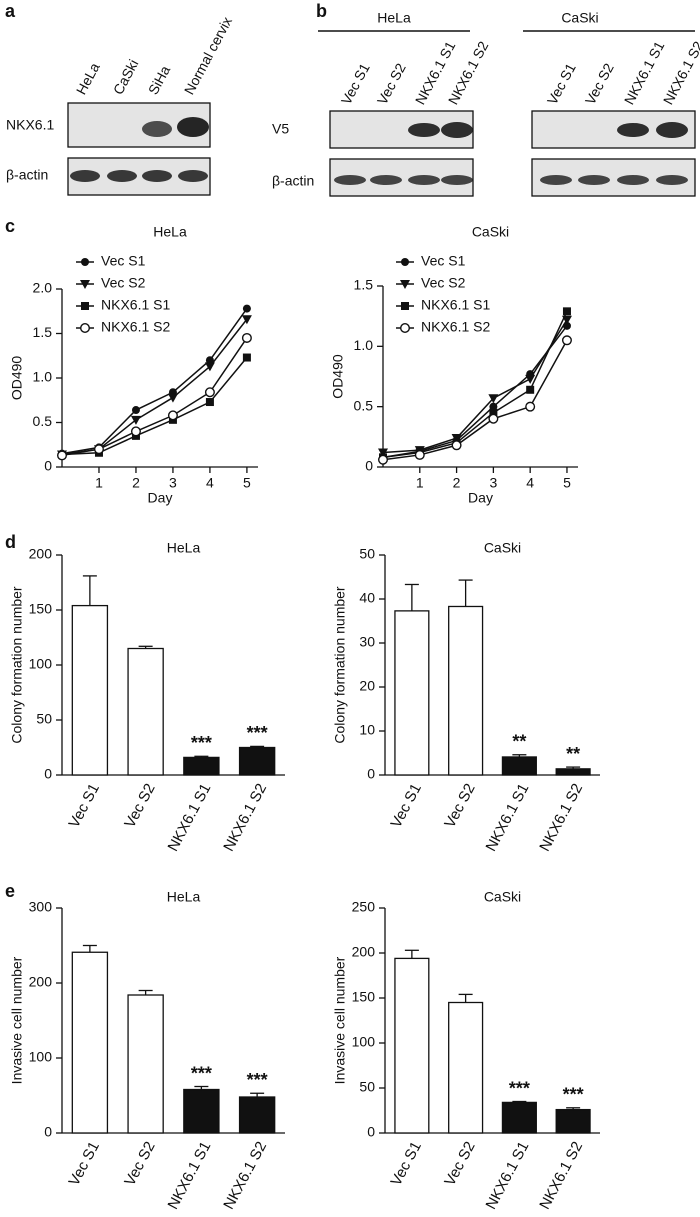 Image resolution: width=700 pixels, height=1217 pixels. What do you see at coordinates (88, 78) in the screenshot?
I see `lane-label: HeLa` at bounding box center [88, 78].